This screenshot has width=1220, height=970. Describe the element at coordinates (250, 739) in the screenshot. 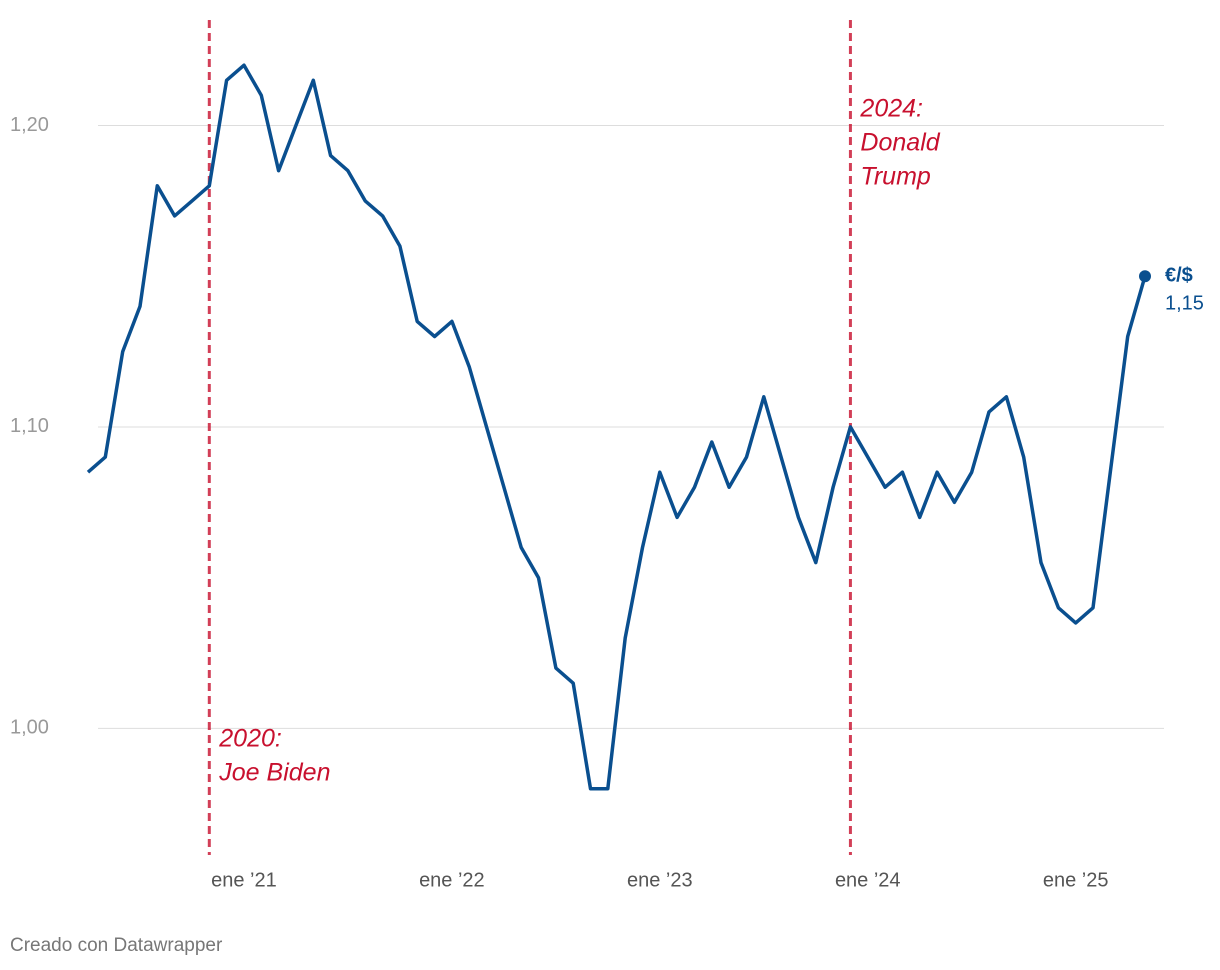

I see `annotation-text: 2020:` at that location.